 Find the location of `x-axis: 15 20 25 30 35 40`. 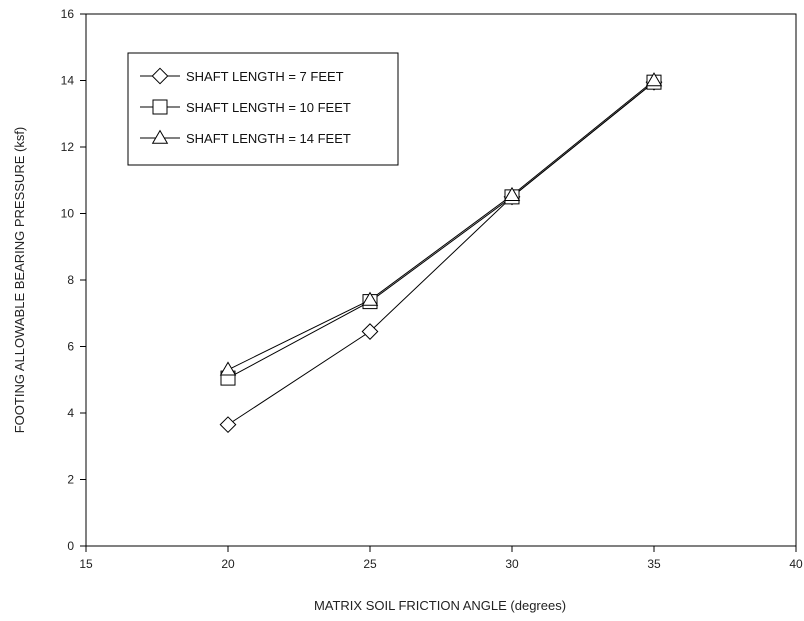

x-axis: 15 20 25 30 35 40 is located at coordinates (441, 558).